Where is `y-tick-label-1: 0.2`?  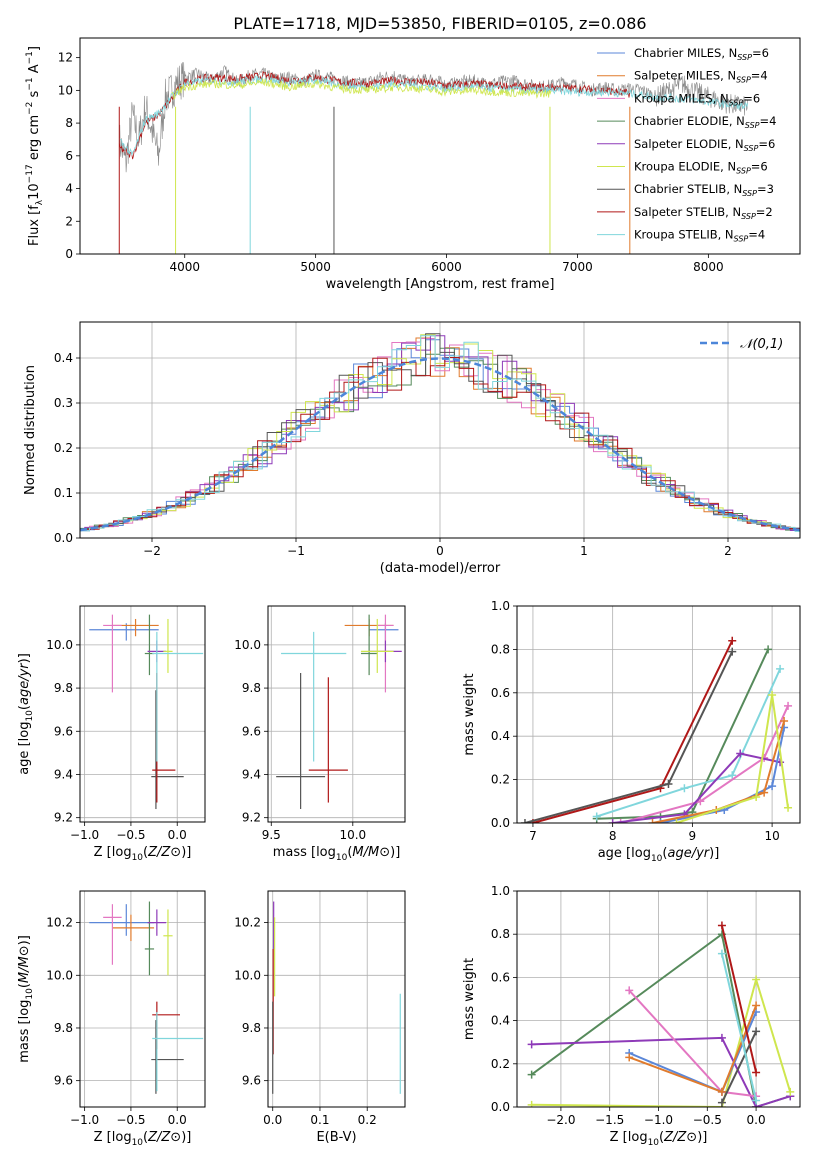
y-tick-label-1: 0.2 is located at coordinates (500, 780).